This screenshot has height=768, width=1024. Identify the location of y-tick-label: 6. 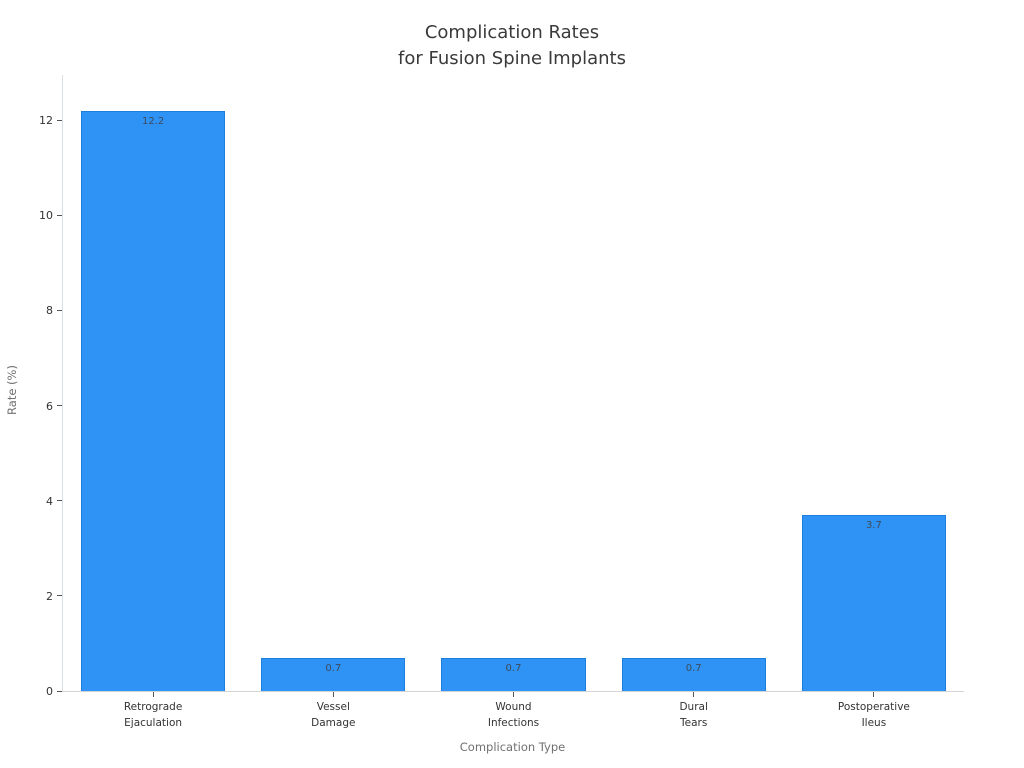
(49, 406).